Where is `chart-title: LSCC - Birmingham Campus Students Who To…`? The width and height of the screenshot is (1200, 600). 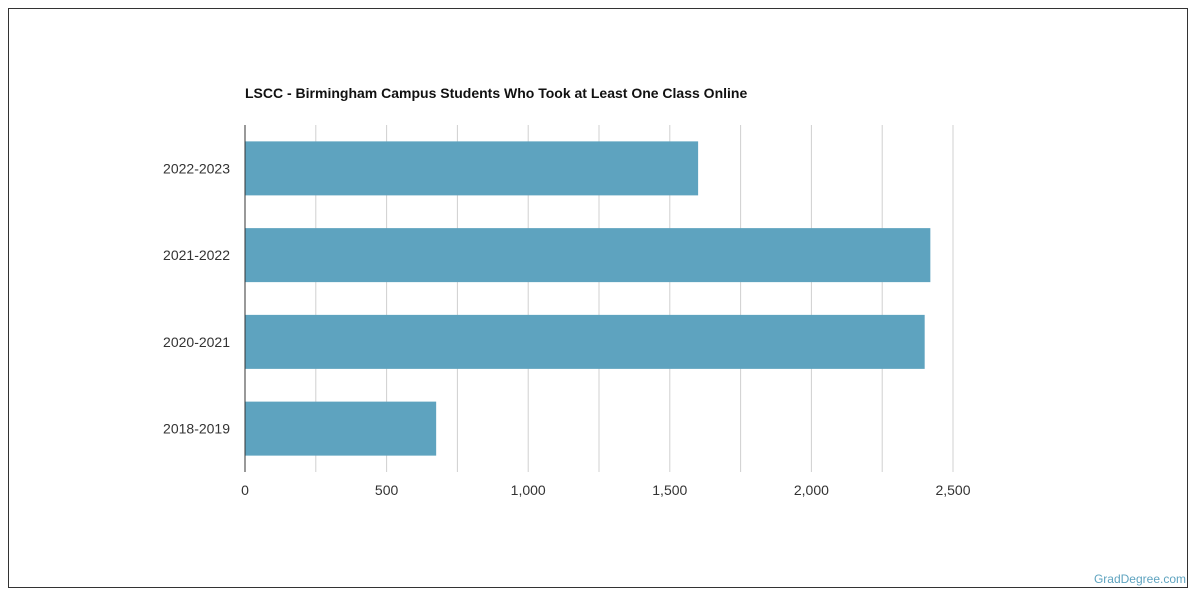
chart-title: LSCC - Birmingham Campus Students Who To… is located at coordinates (496, 93).